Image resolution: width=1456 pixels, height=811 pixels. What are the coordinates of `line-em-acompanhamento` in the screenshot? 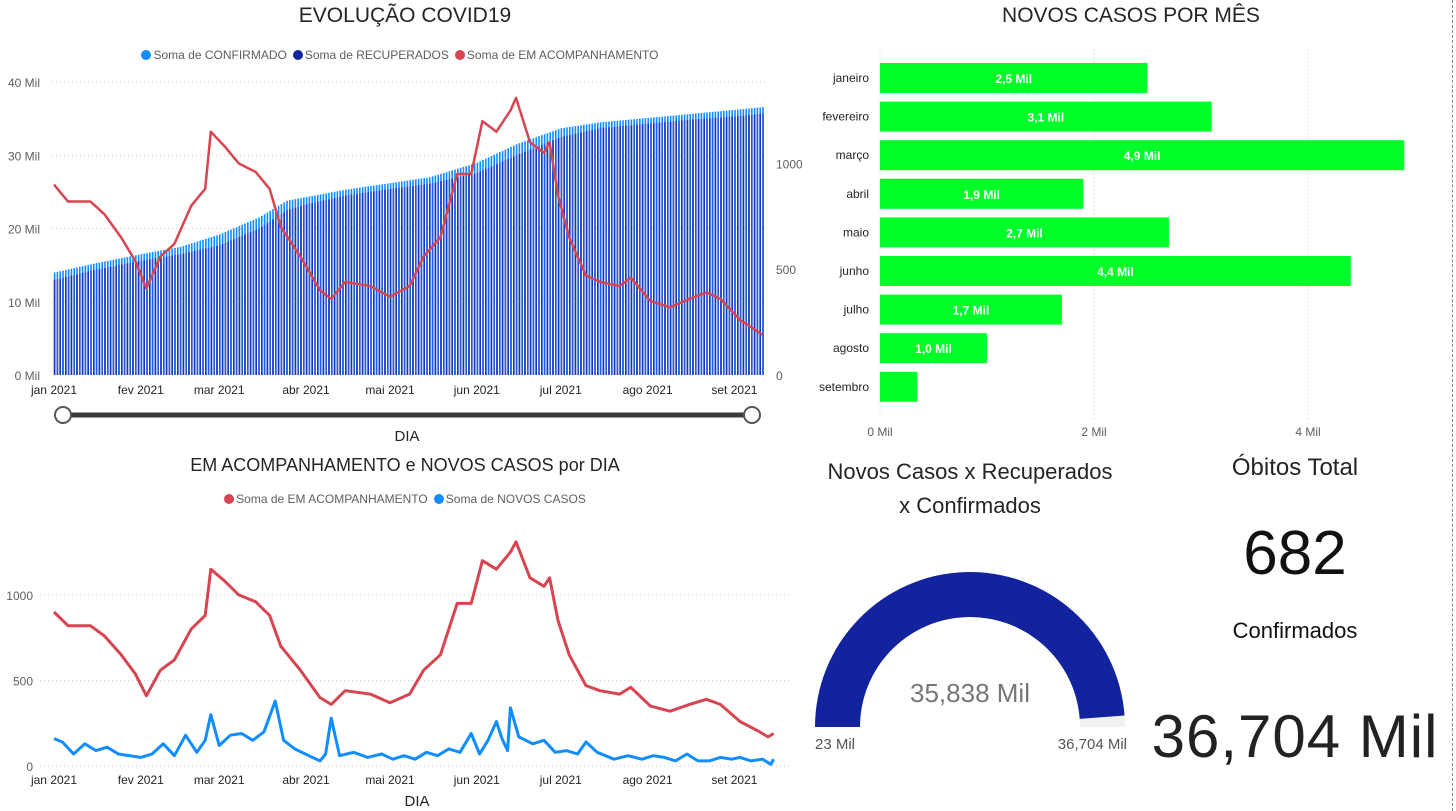 It's located at (408, 216).